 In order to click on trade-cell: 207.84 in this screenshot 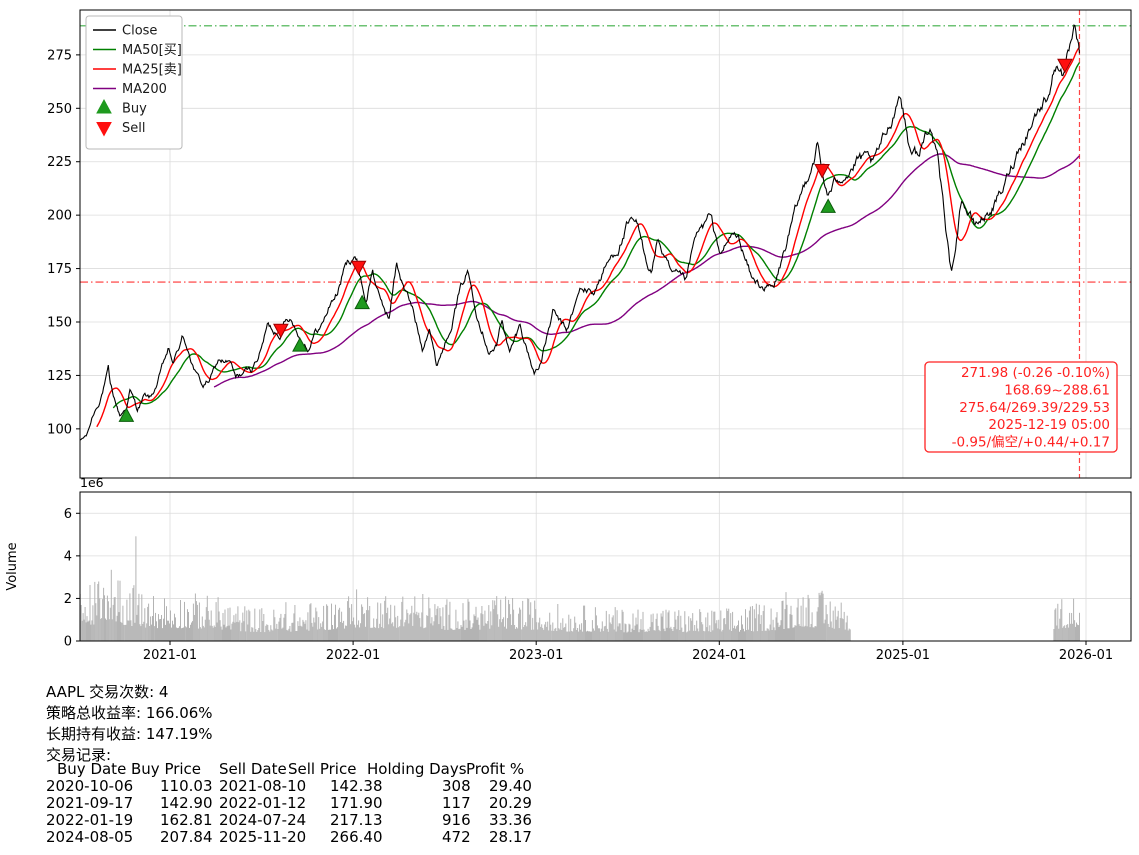, I will do `click(186, 837)`.